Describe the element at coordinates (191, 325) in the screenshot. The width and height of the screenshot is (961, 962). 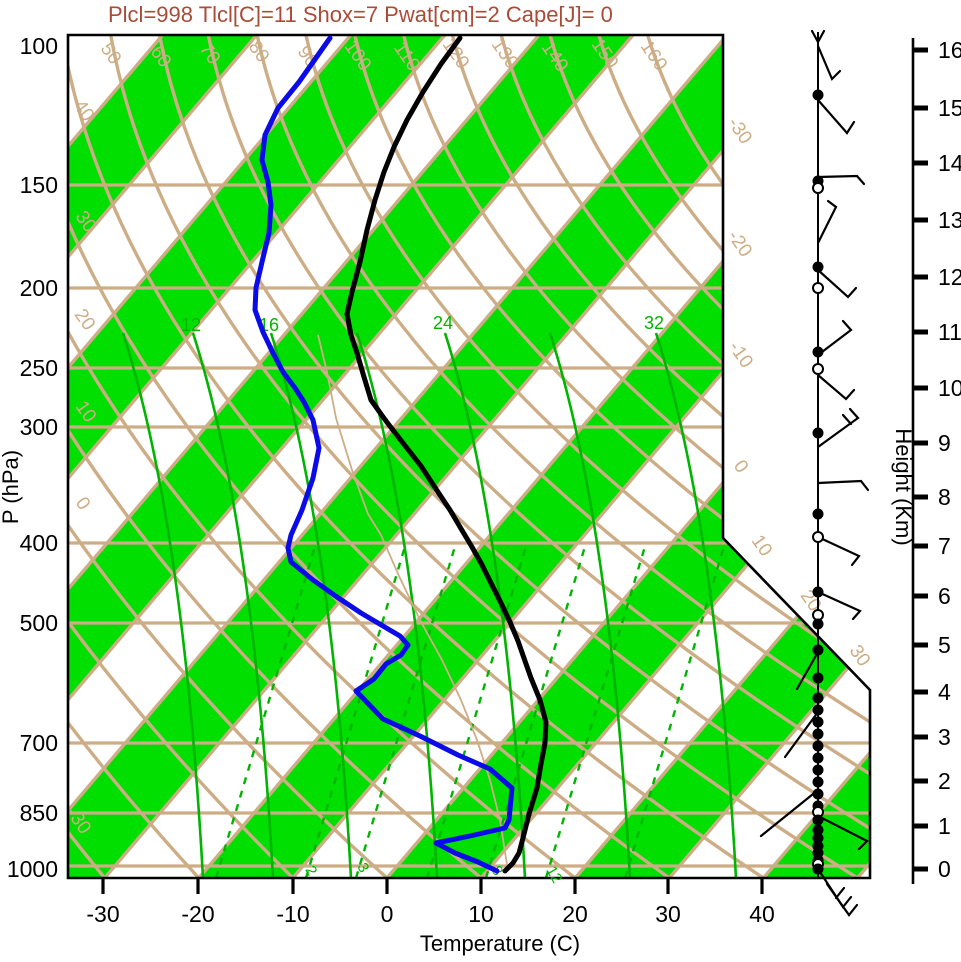
I see `moist-adiabat-label: 12` at that location.